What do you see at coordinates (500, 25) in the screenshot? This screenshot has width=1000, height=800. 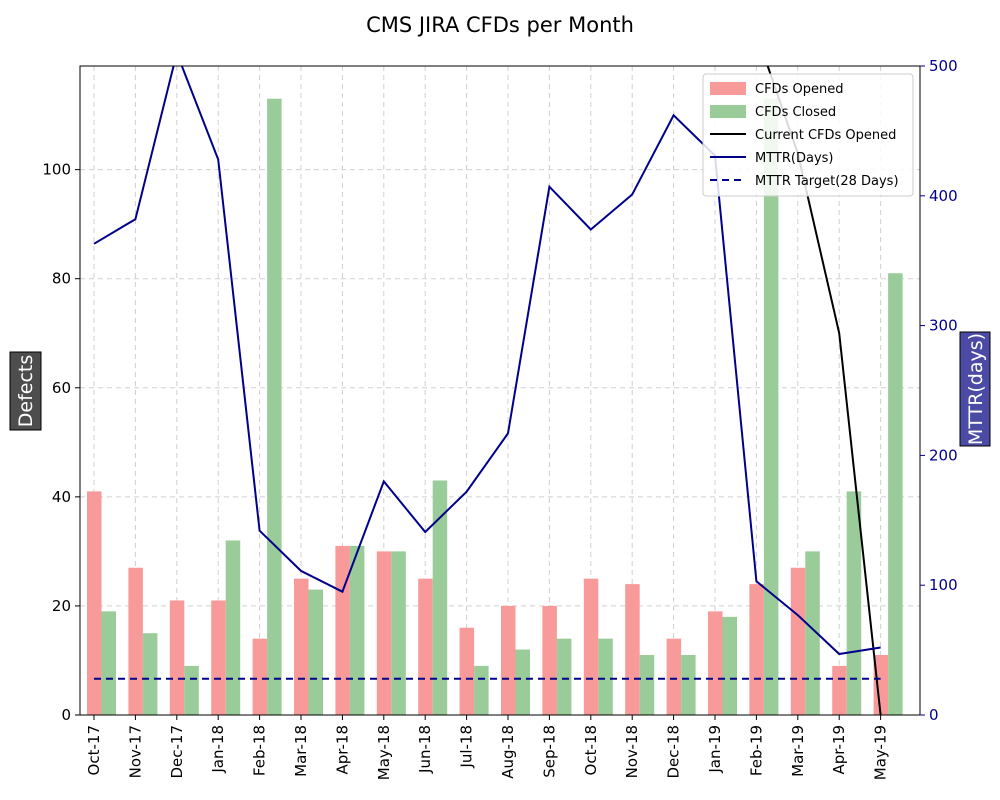 I see `chart-title: CMS JIRA CFDs per Month` at bounding box center [500, 25].